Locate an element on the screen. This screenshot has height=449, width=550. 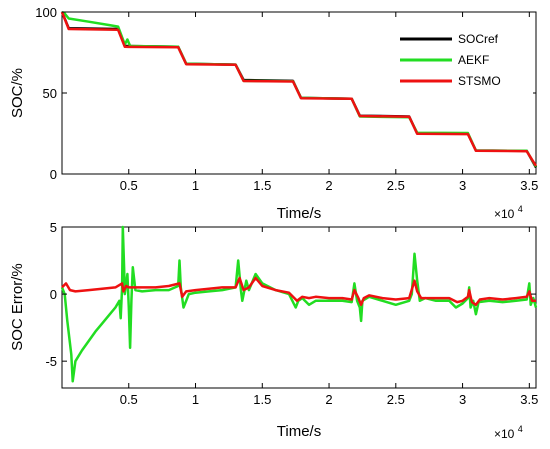
soc-error-x-tick-label: 3.5 is located at coordinates (529, 399).